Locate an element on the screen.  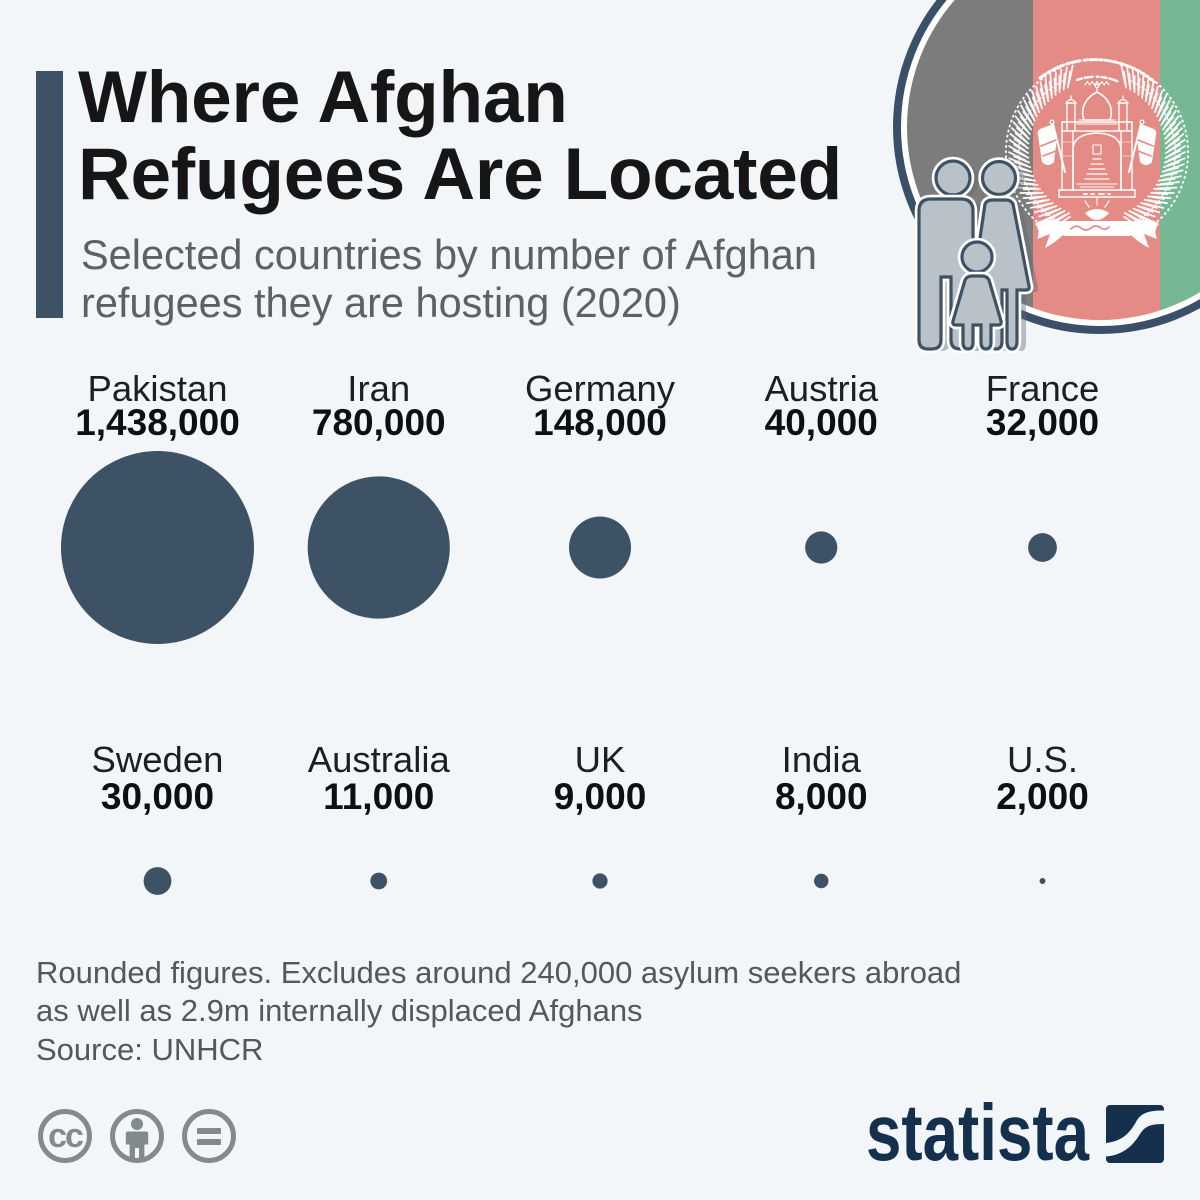
svg-text: cc is located at coordinates (65, 1136).